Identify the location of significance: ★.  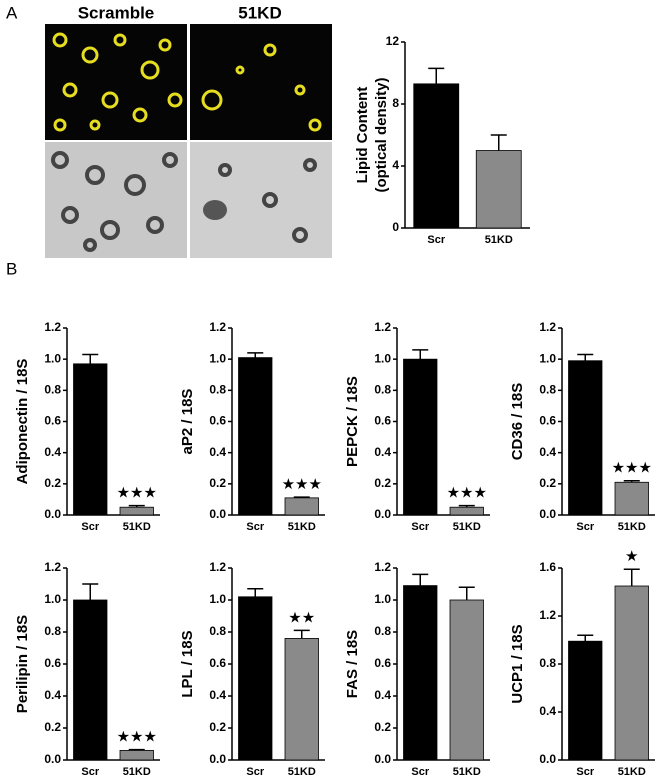
(631, 556).